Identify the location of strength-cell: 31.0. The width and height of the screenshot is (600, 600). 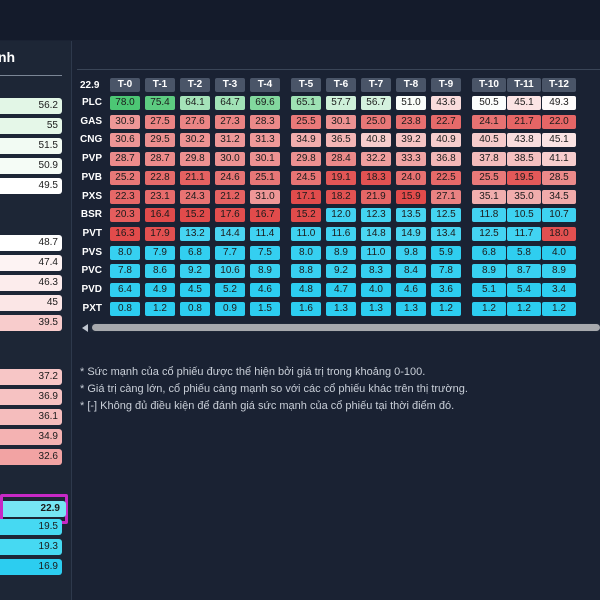
(265, 196).